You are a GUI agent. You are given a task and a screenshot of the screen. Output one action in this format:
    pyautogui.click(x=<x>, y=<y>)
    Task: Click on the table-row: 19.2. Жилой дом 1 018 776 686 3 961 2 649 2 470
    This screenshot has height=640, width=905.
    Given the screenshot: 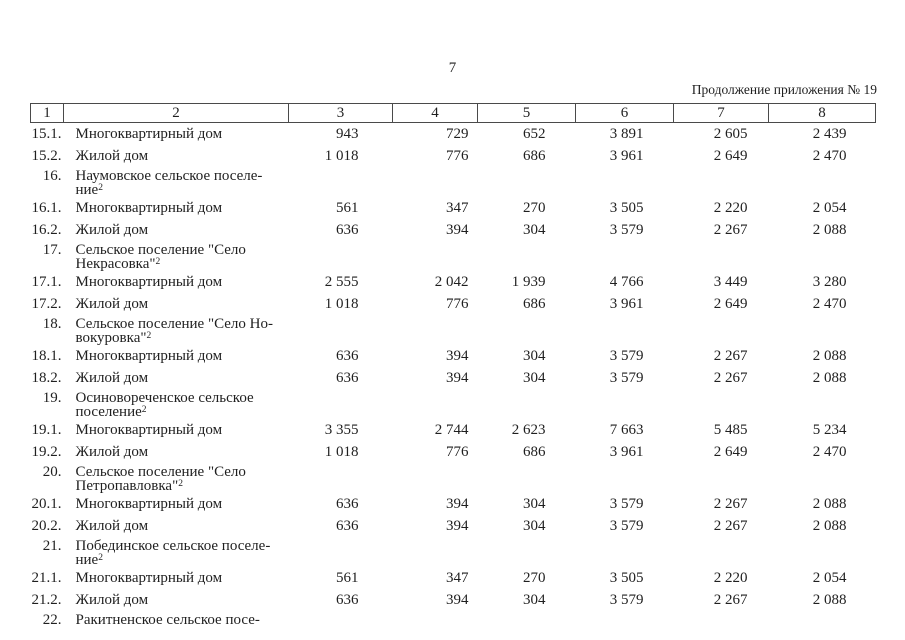 What is the action you would take?
    pyautogui.click(x=453, y=452)
    